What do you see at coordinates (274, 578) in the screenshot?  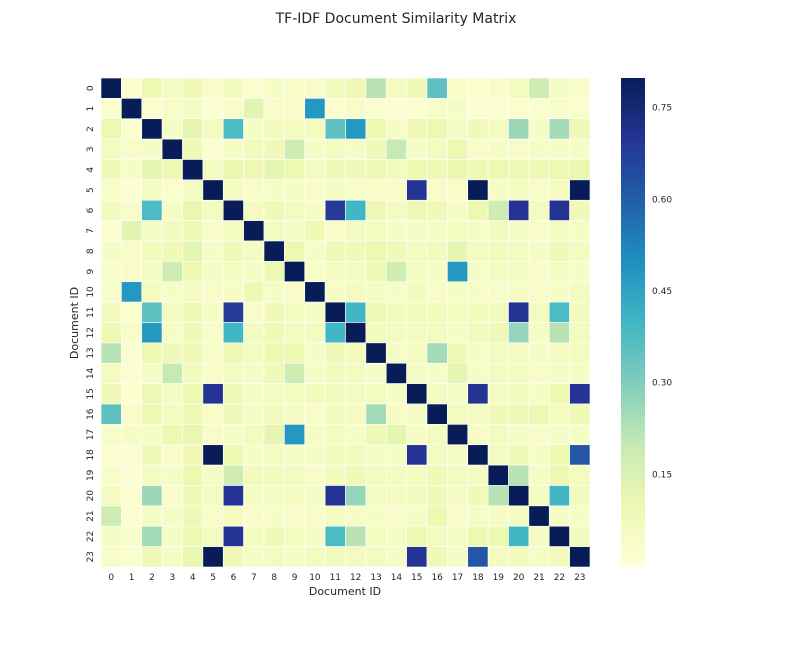 I see `x-tick-label: 8` at bounding box center [274, 578].